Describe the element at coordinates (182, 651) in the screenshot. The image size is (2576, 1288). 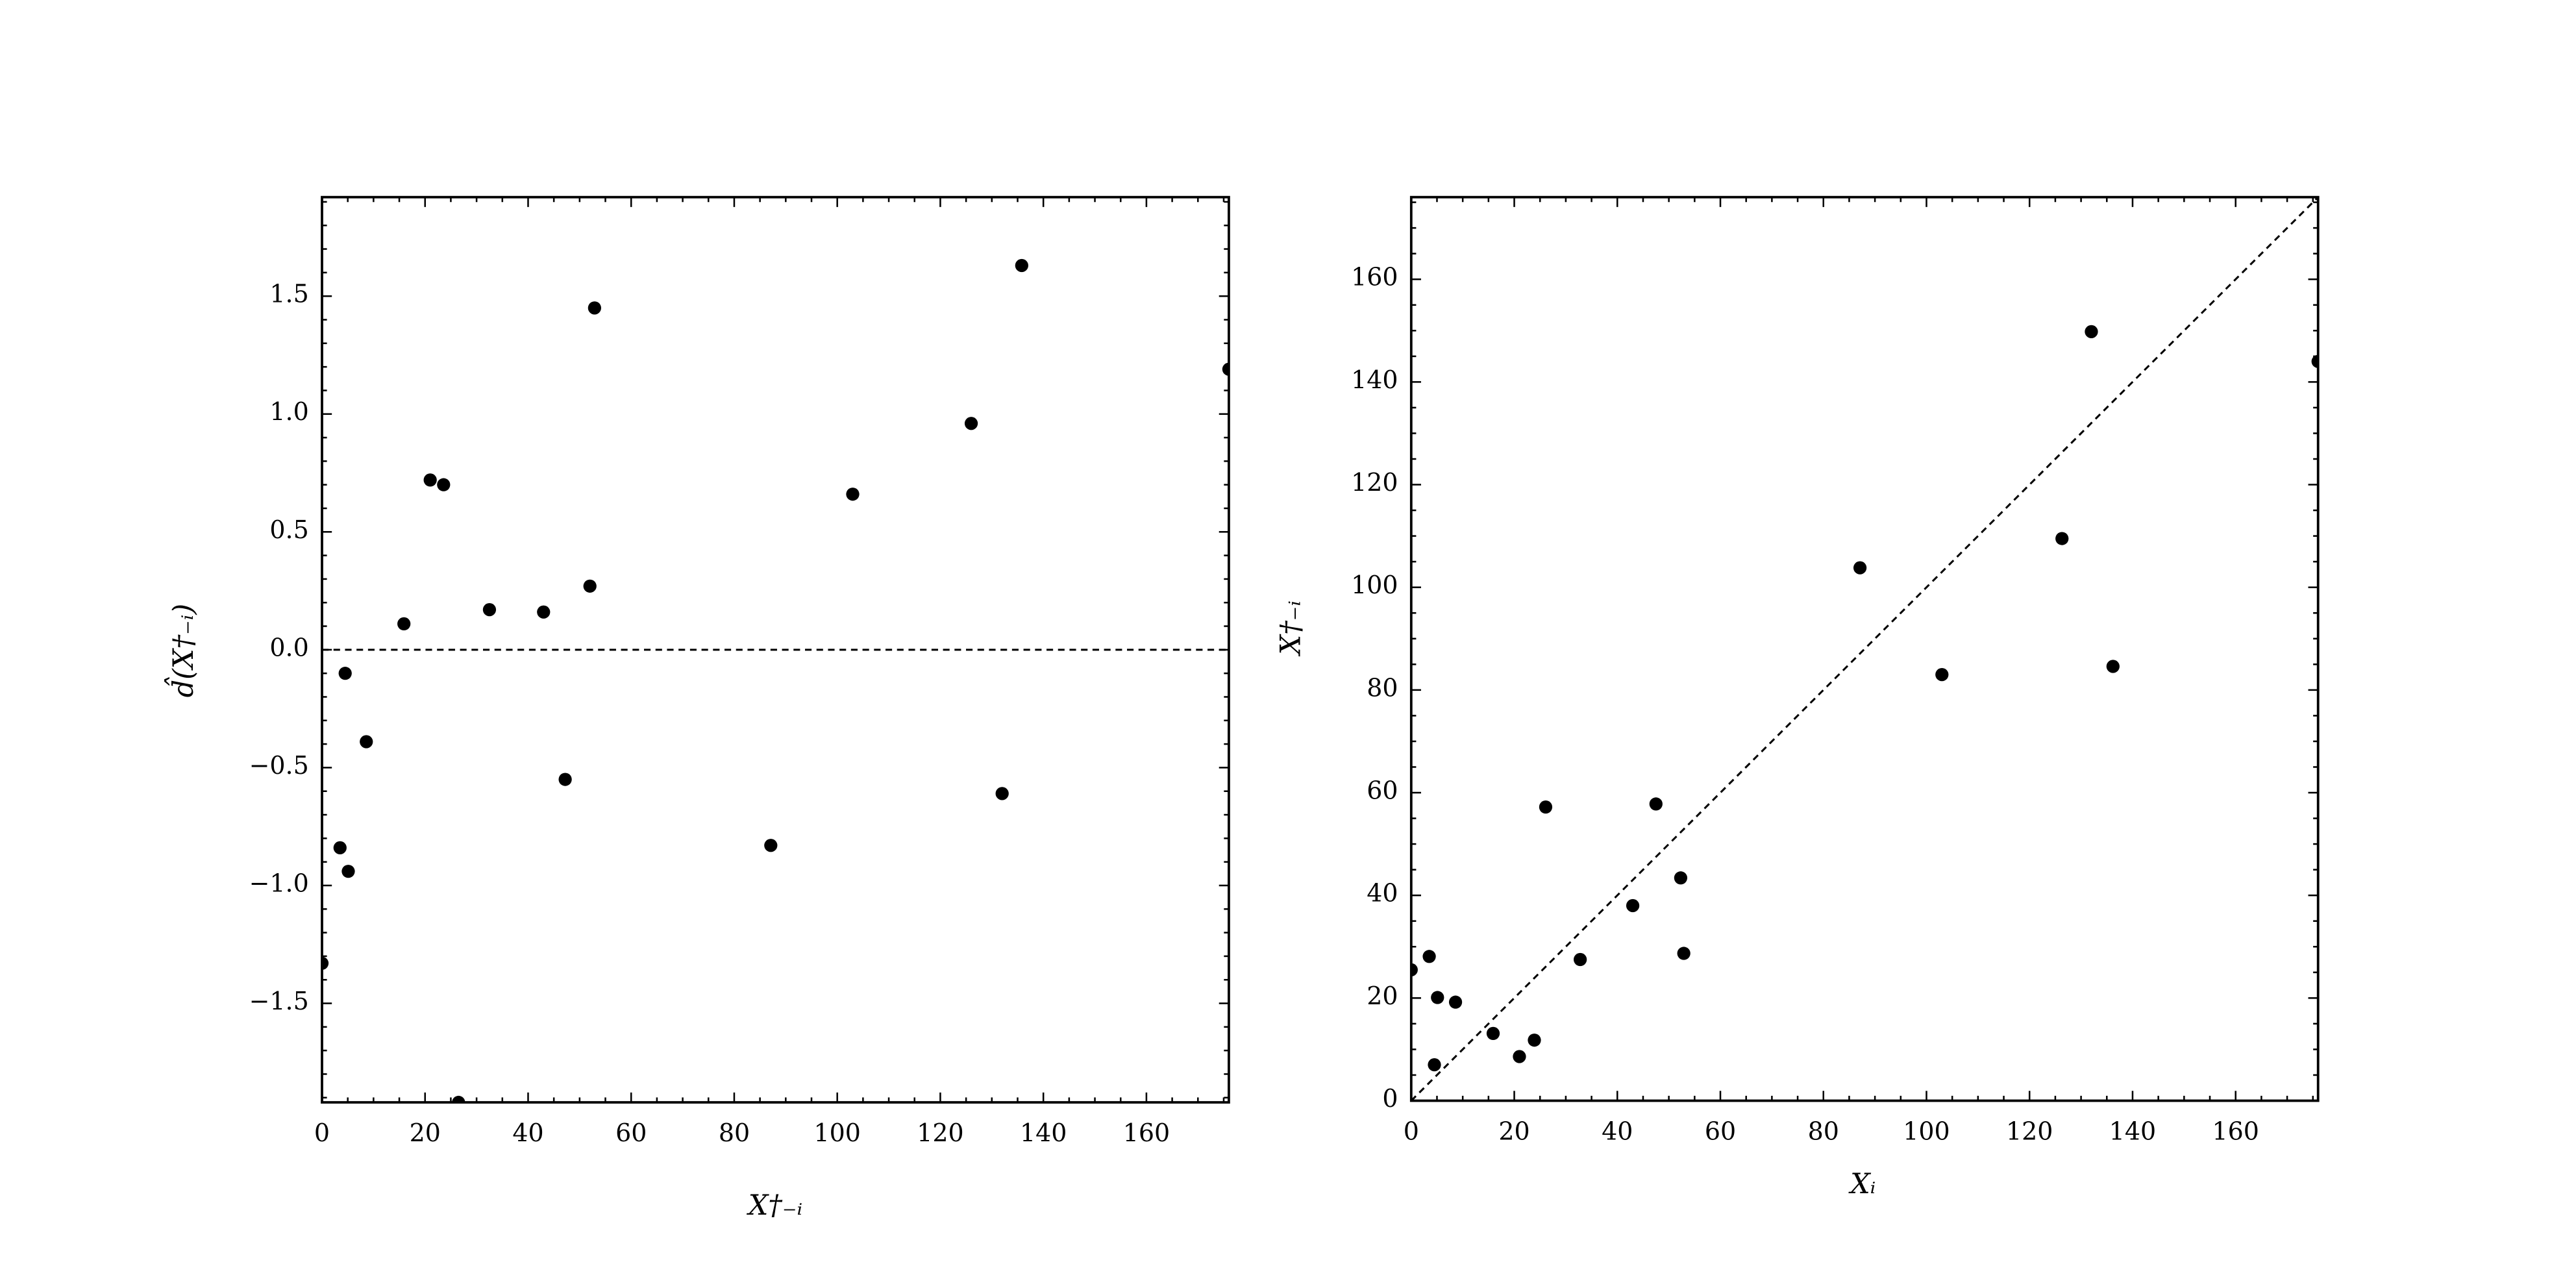
I see `y-axis-label: d̂(X†₋ᵢ)` at that location.